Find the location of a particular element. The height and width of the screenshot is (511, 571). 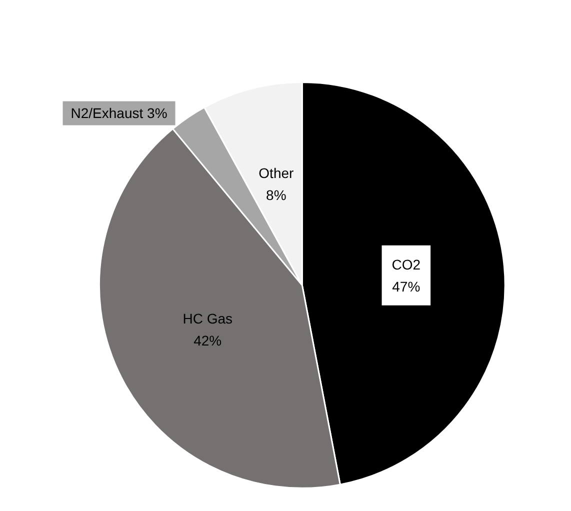

slice-label: HC Gas is located at coordinates (207, 318).